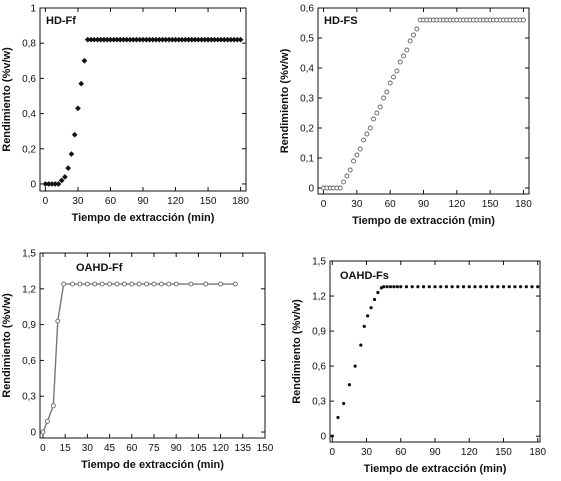  Describe the element at coordinates (154, 448) in the screenshot. I see `x-tick-label: 75` at that location.